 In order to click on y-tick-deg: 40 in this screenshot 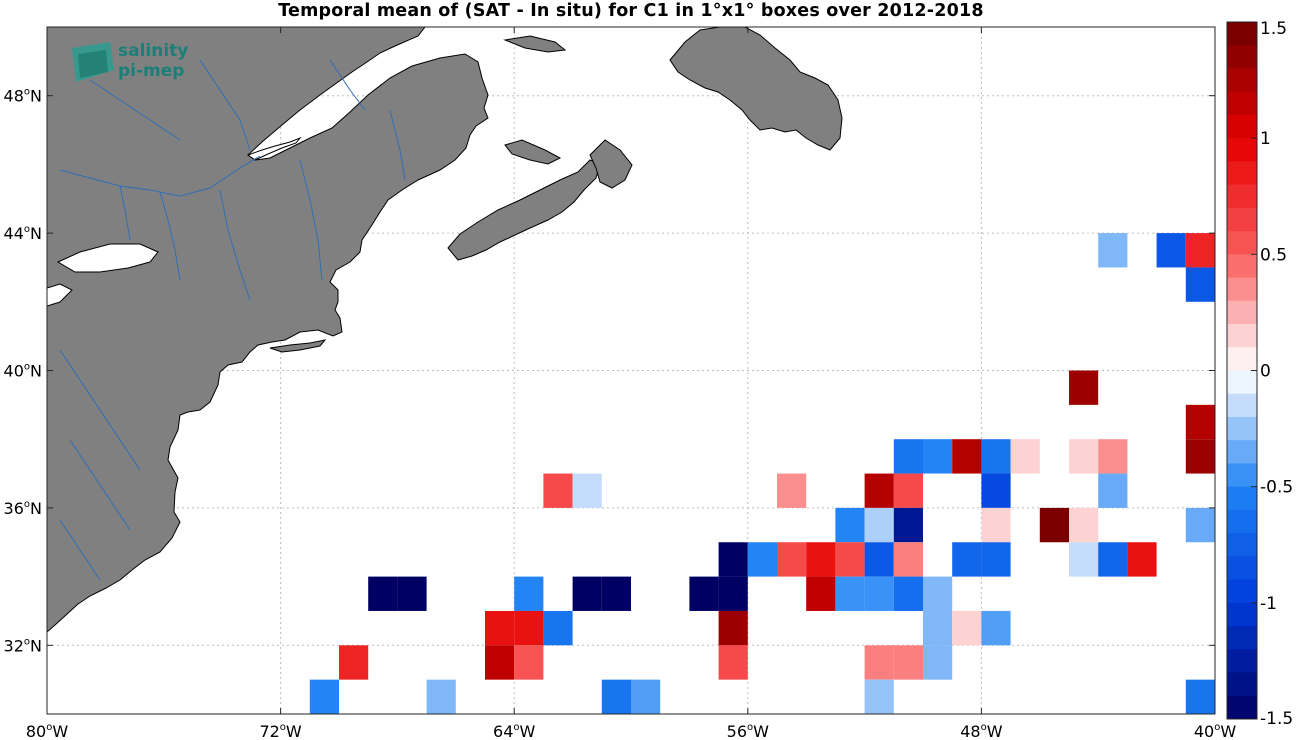, I will do `click(14, 371)`.